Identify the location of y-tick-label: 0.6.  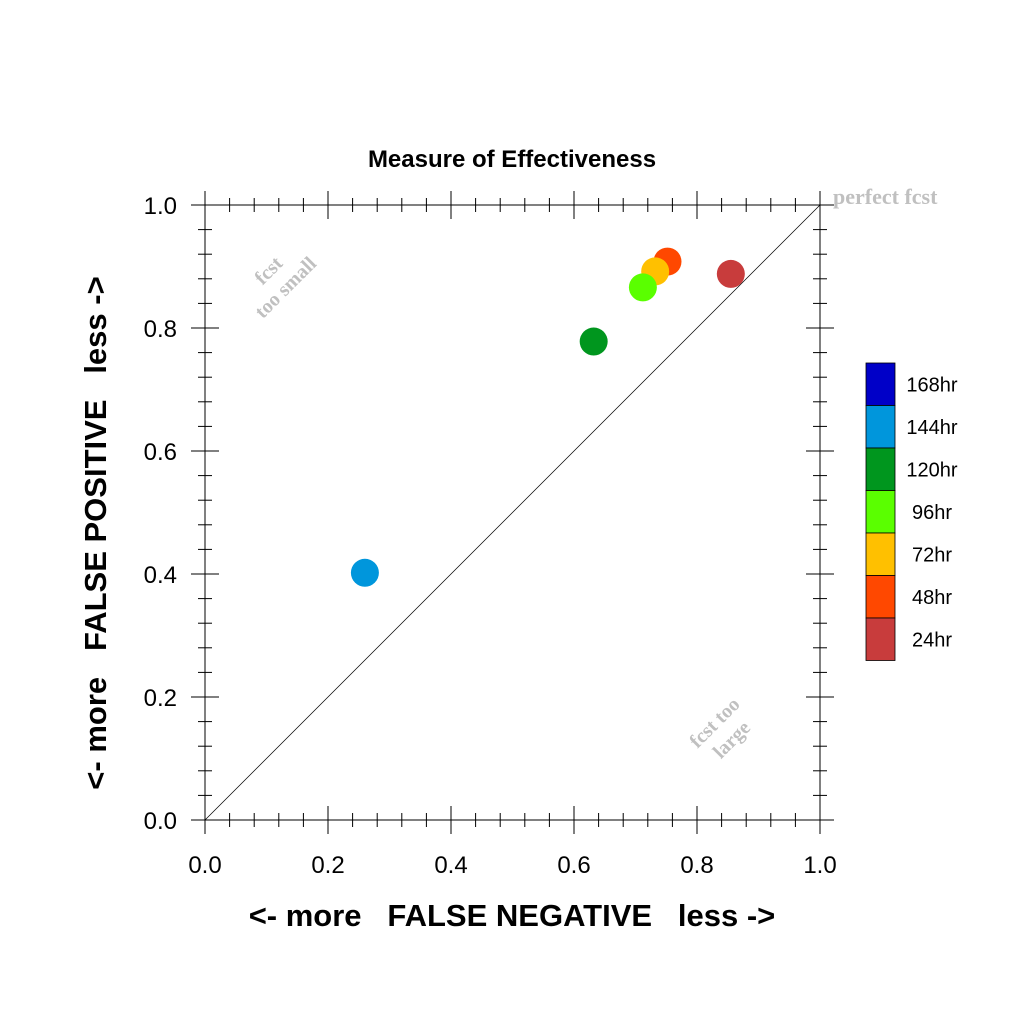
(160, 452).